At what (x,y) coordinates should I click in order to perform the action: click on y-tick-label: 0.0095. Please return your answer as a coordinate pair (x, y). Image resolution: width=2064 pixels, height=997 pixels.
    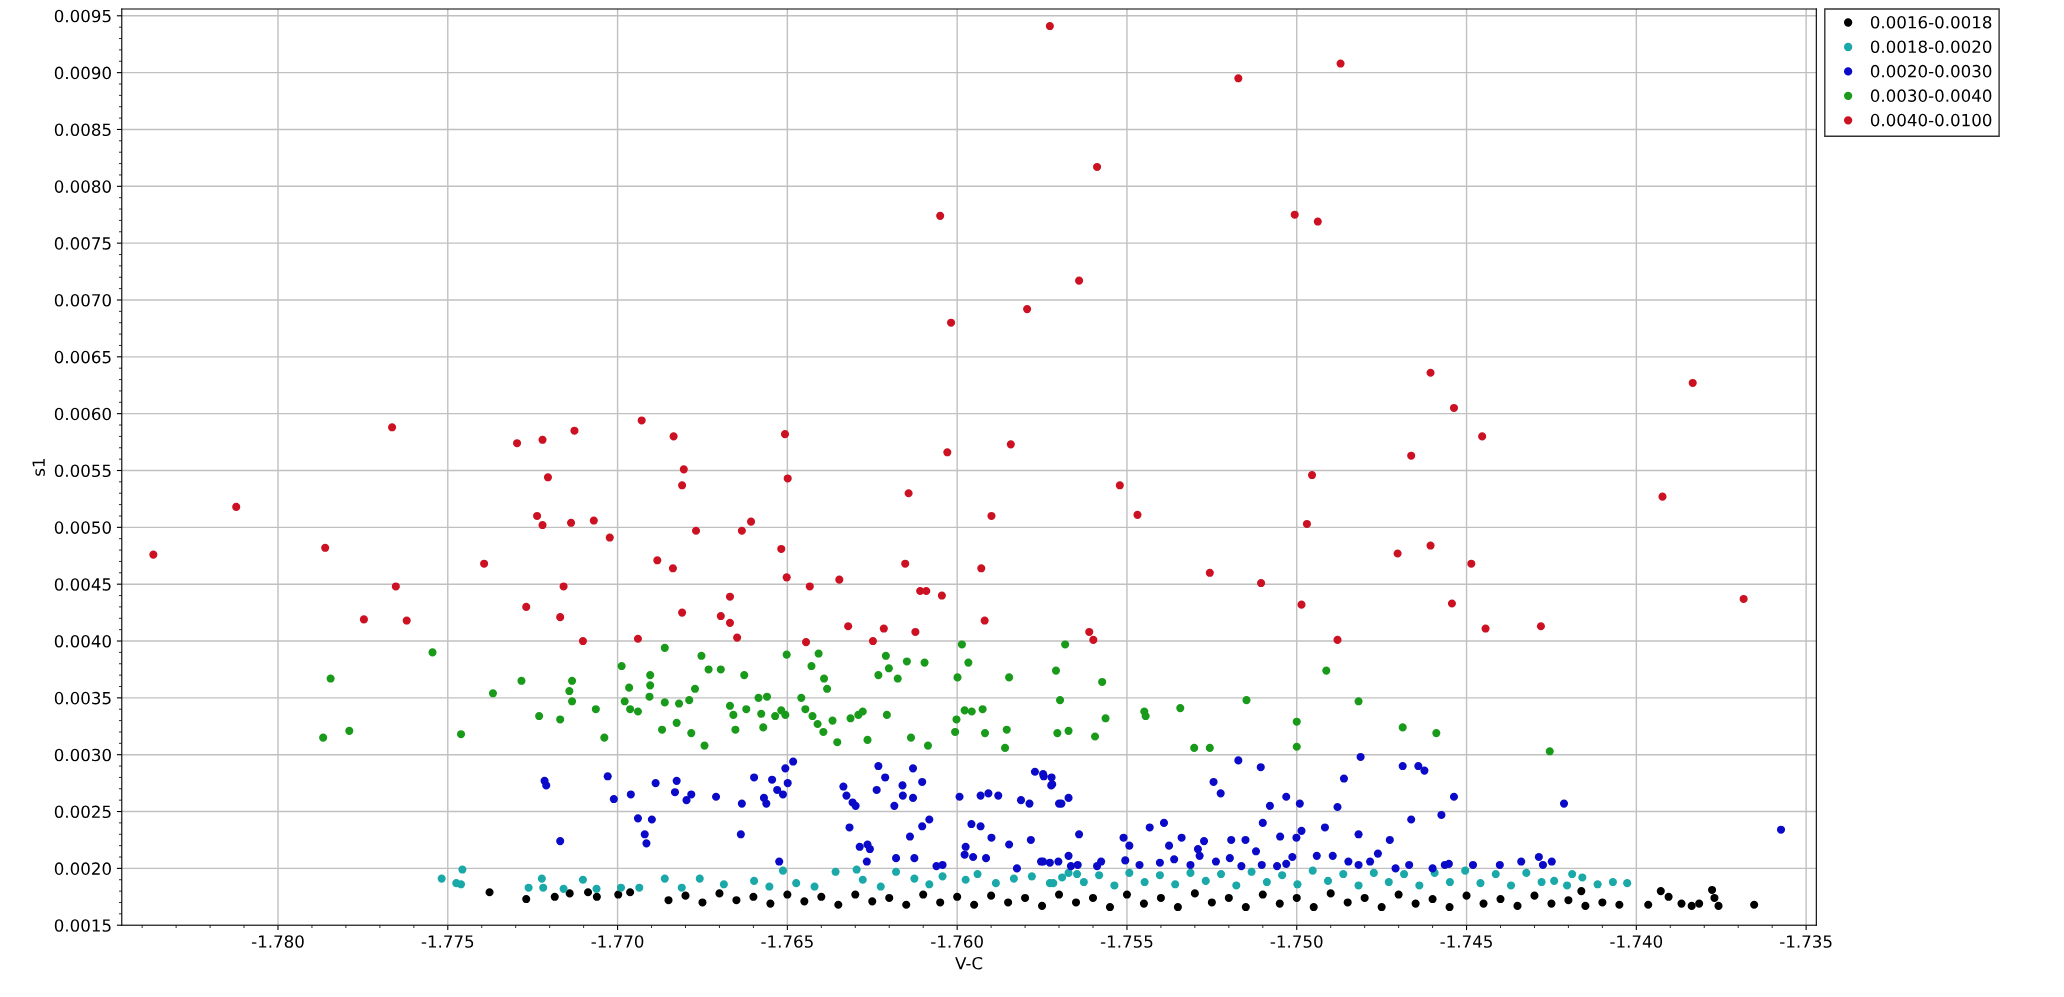
    Looking at the image, I should click on (82, 16).